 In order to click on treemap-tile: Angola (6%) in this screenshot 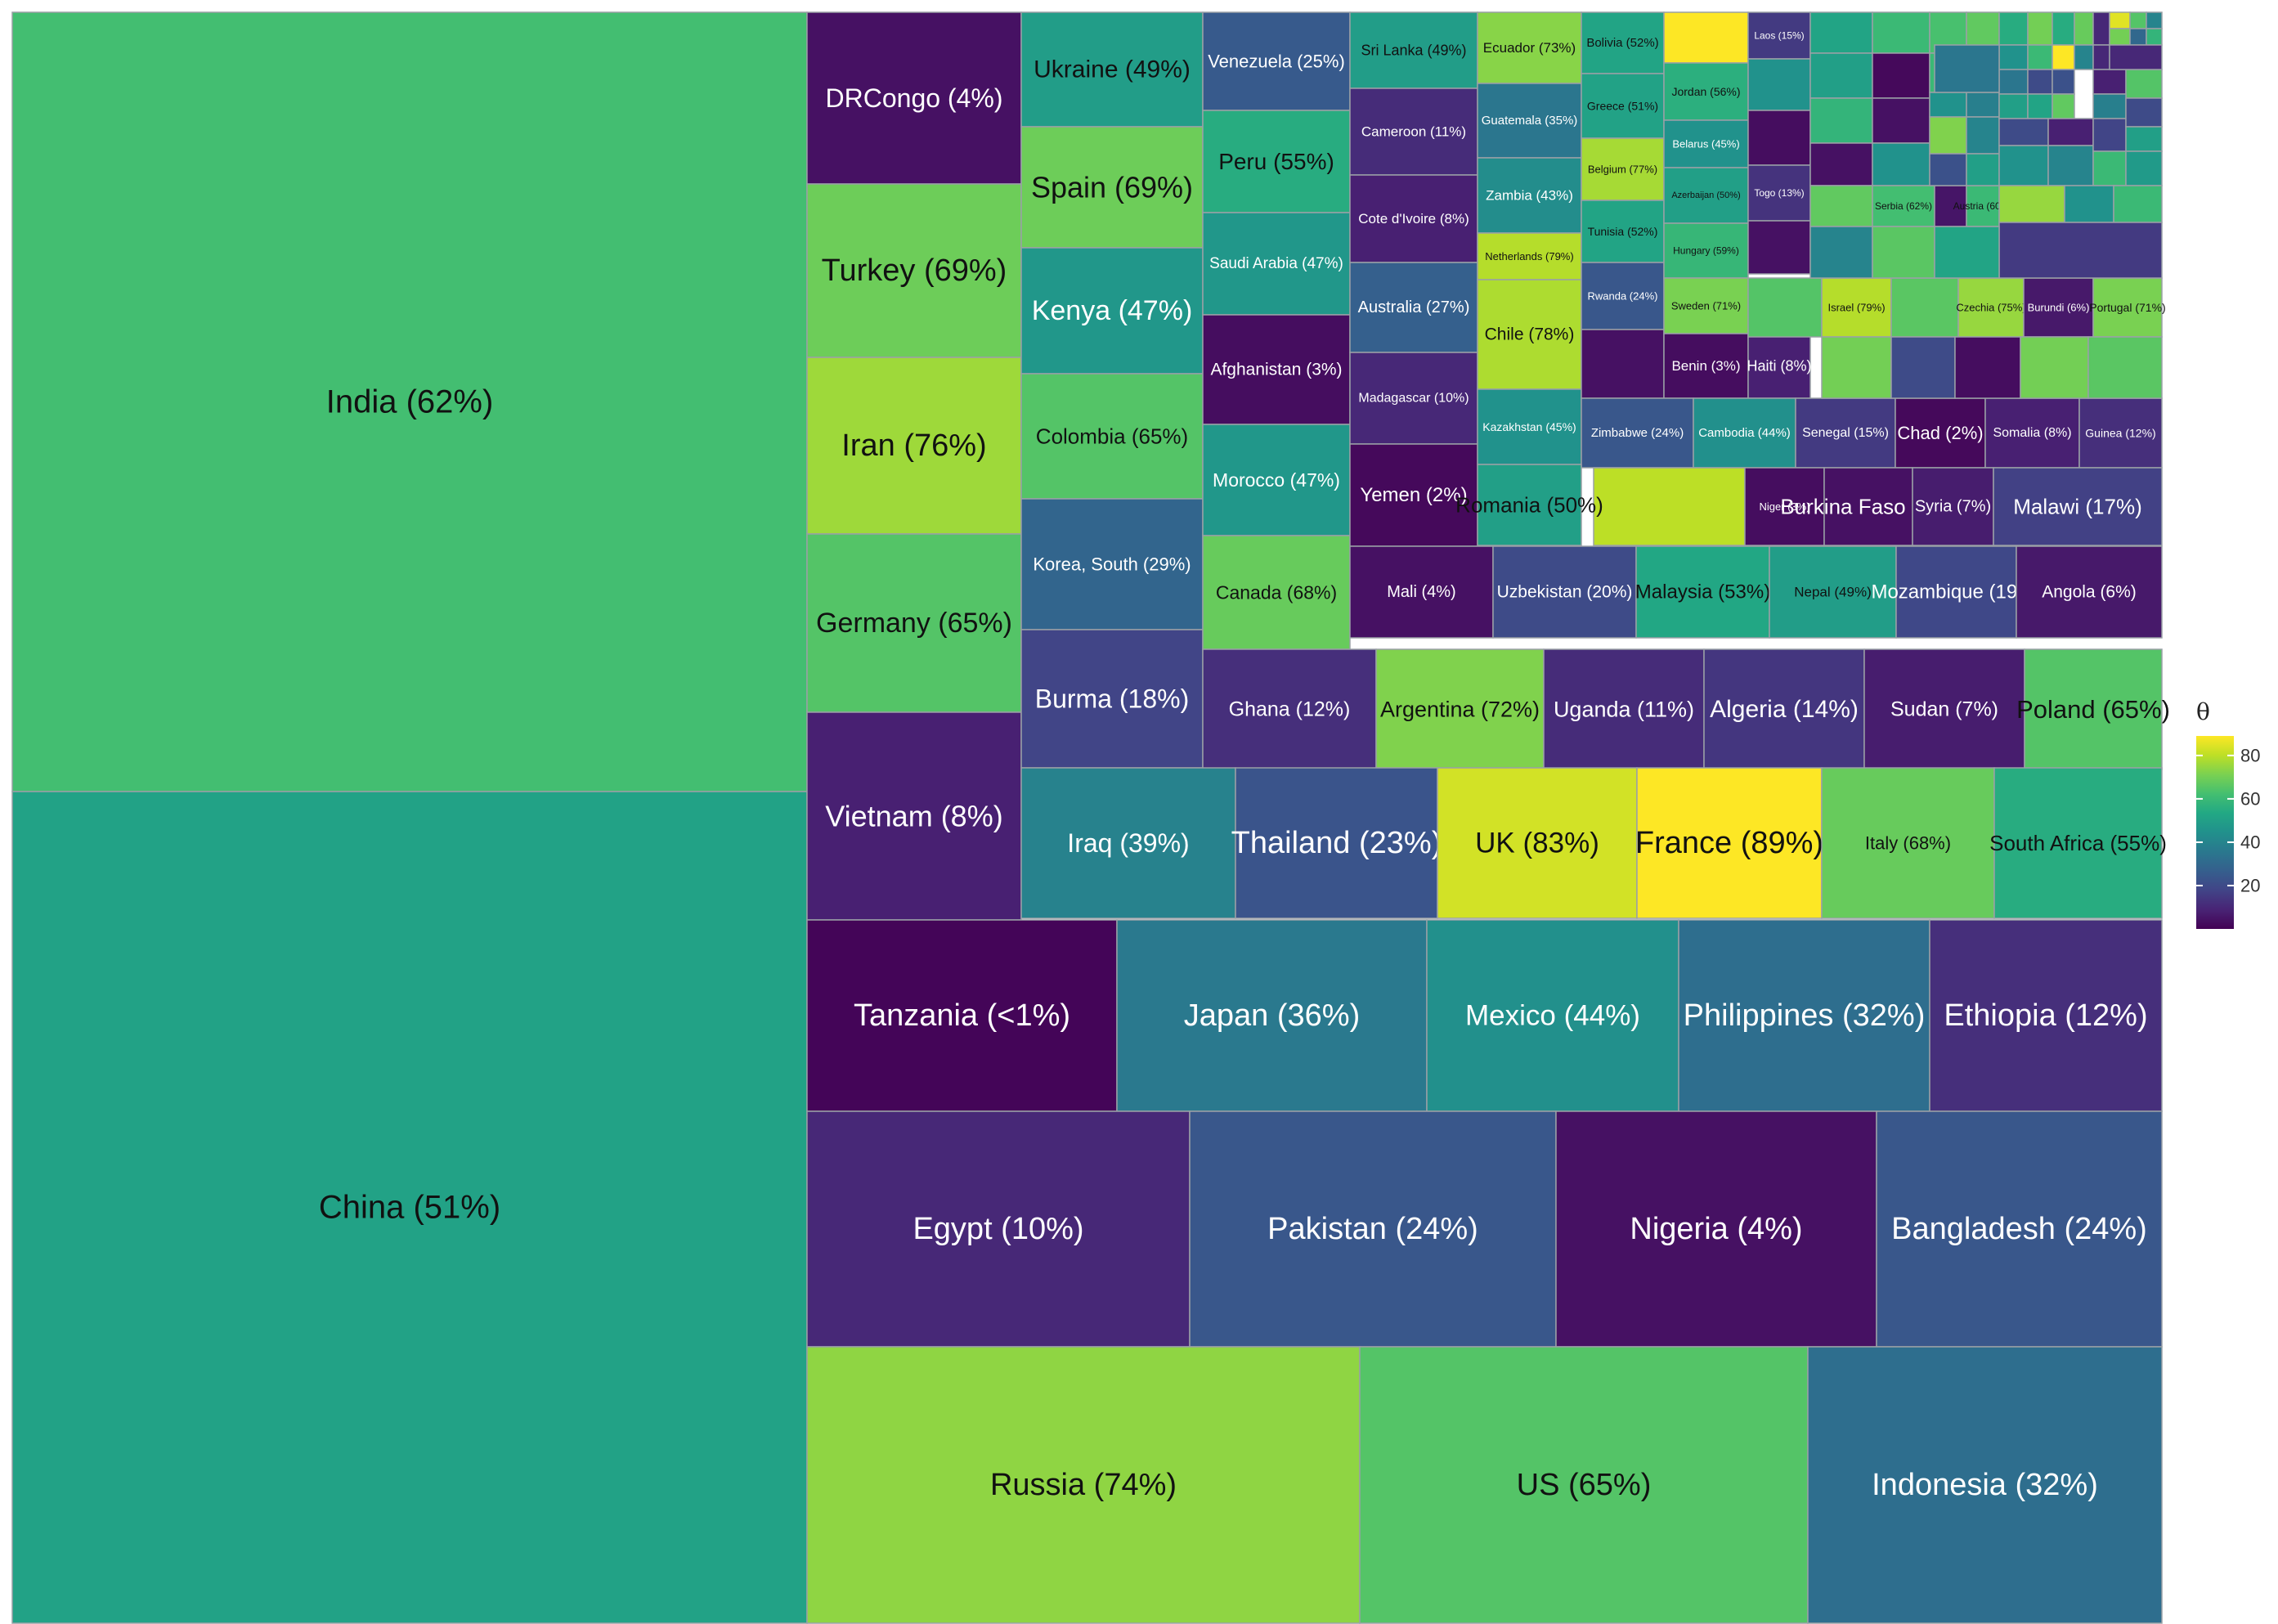, I will do `click(2090, 592)`.